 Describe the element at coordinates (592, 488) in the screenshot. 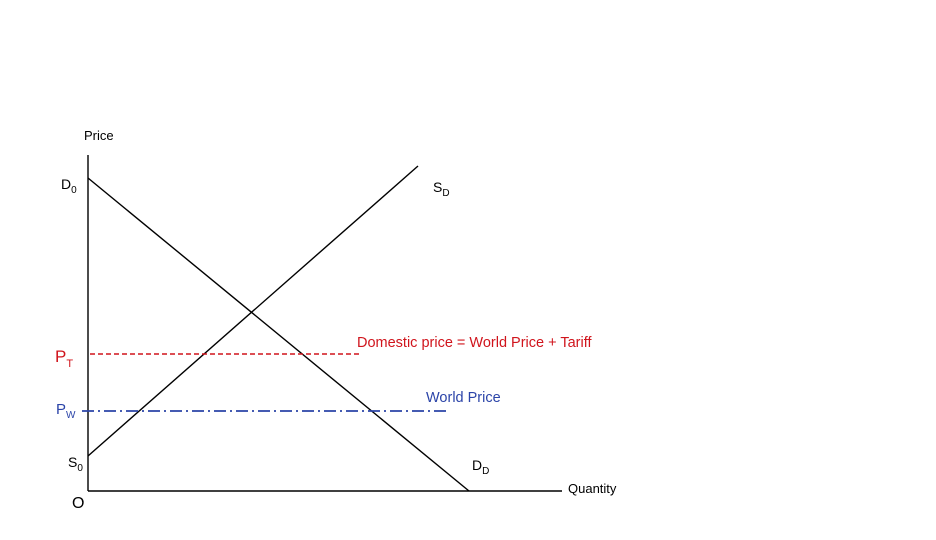

I see `x-axis-label: Quantity` at that location.